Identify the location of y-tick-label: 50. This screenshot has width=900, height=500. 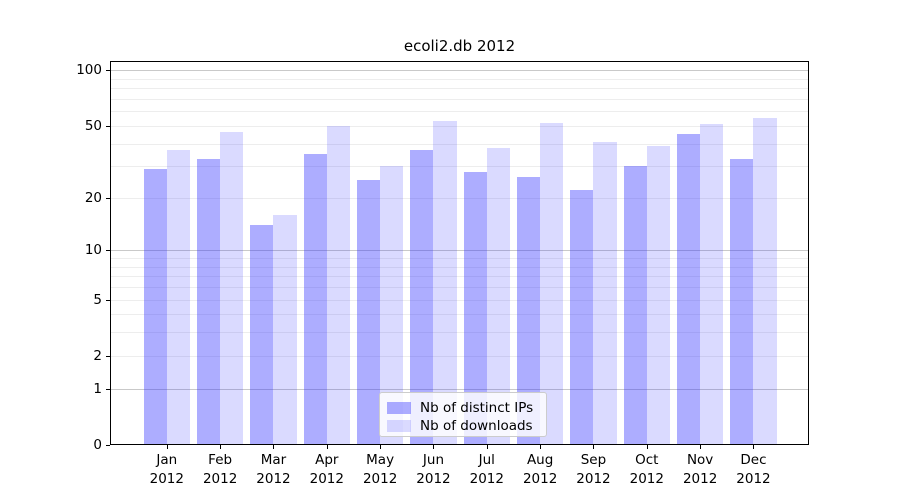
(93, 125).